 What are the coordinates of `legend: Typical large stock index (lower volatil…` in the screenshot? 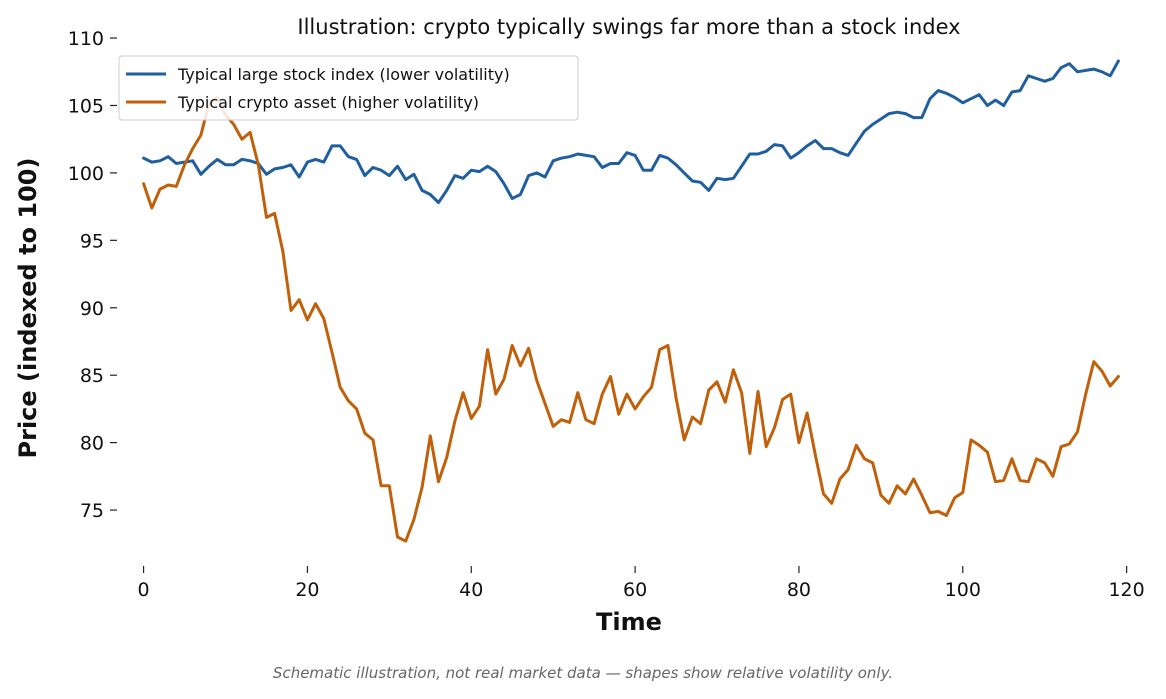 It's located at (348, 88).